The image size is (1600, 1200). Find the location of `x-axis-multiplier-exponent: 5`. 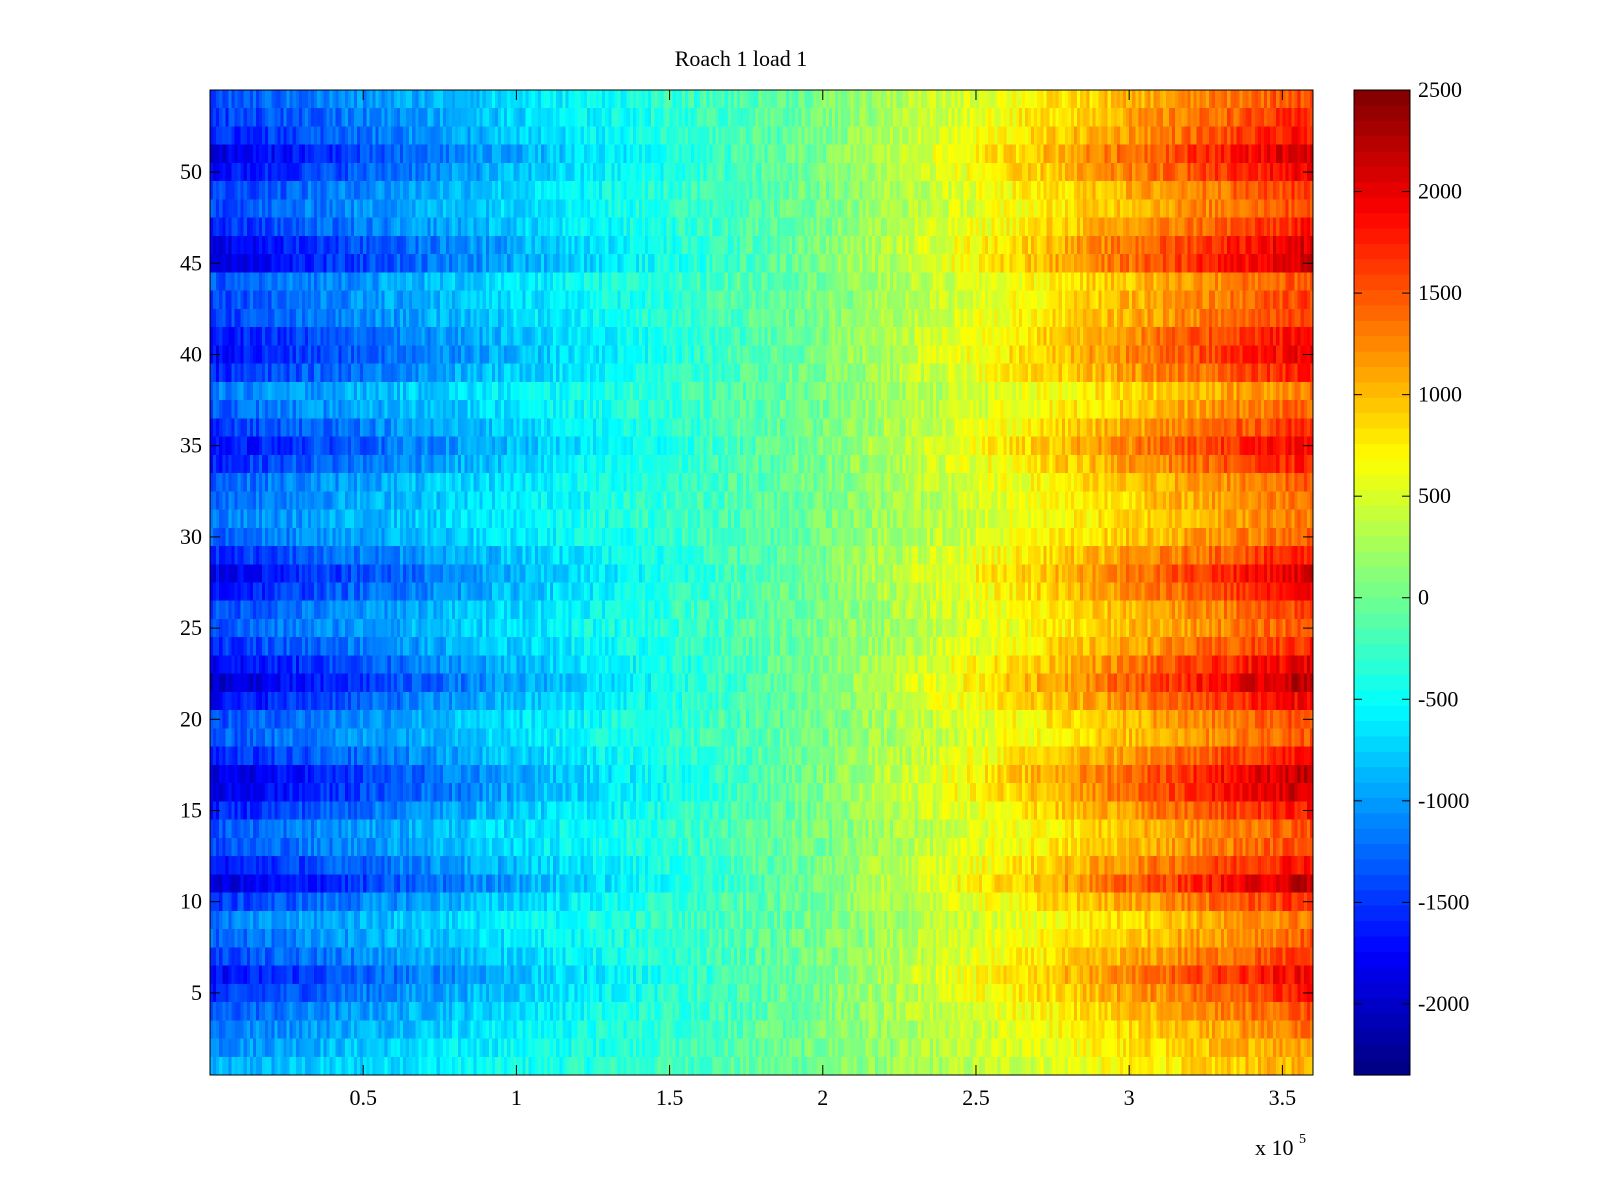

x-axis-multiplier-exponent: 5 is located at coordinates (1302, 1139).